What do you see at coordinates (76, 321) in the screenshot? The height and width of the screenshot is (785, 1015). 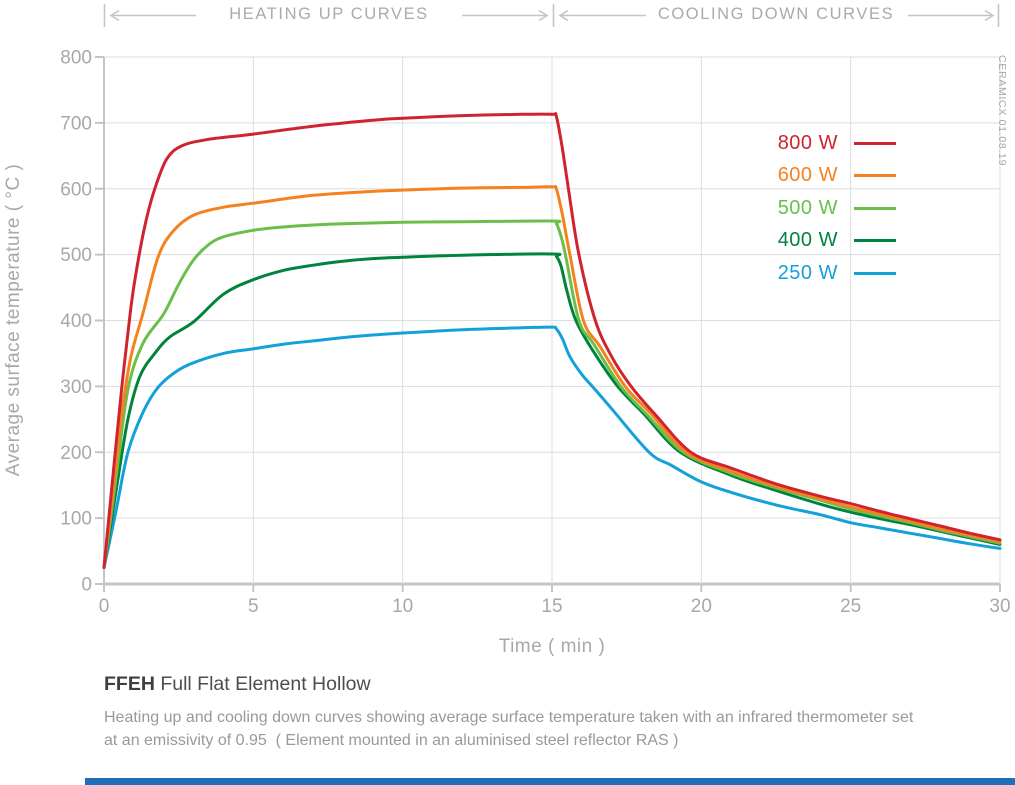 I see `y-tick-label: 400` at bounding box center [76, 321].